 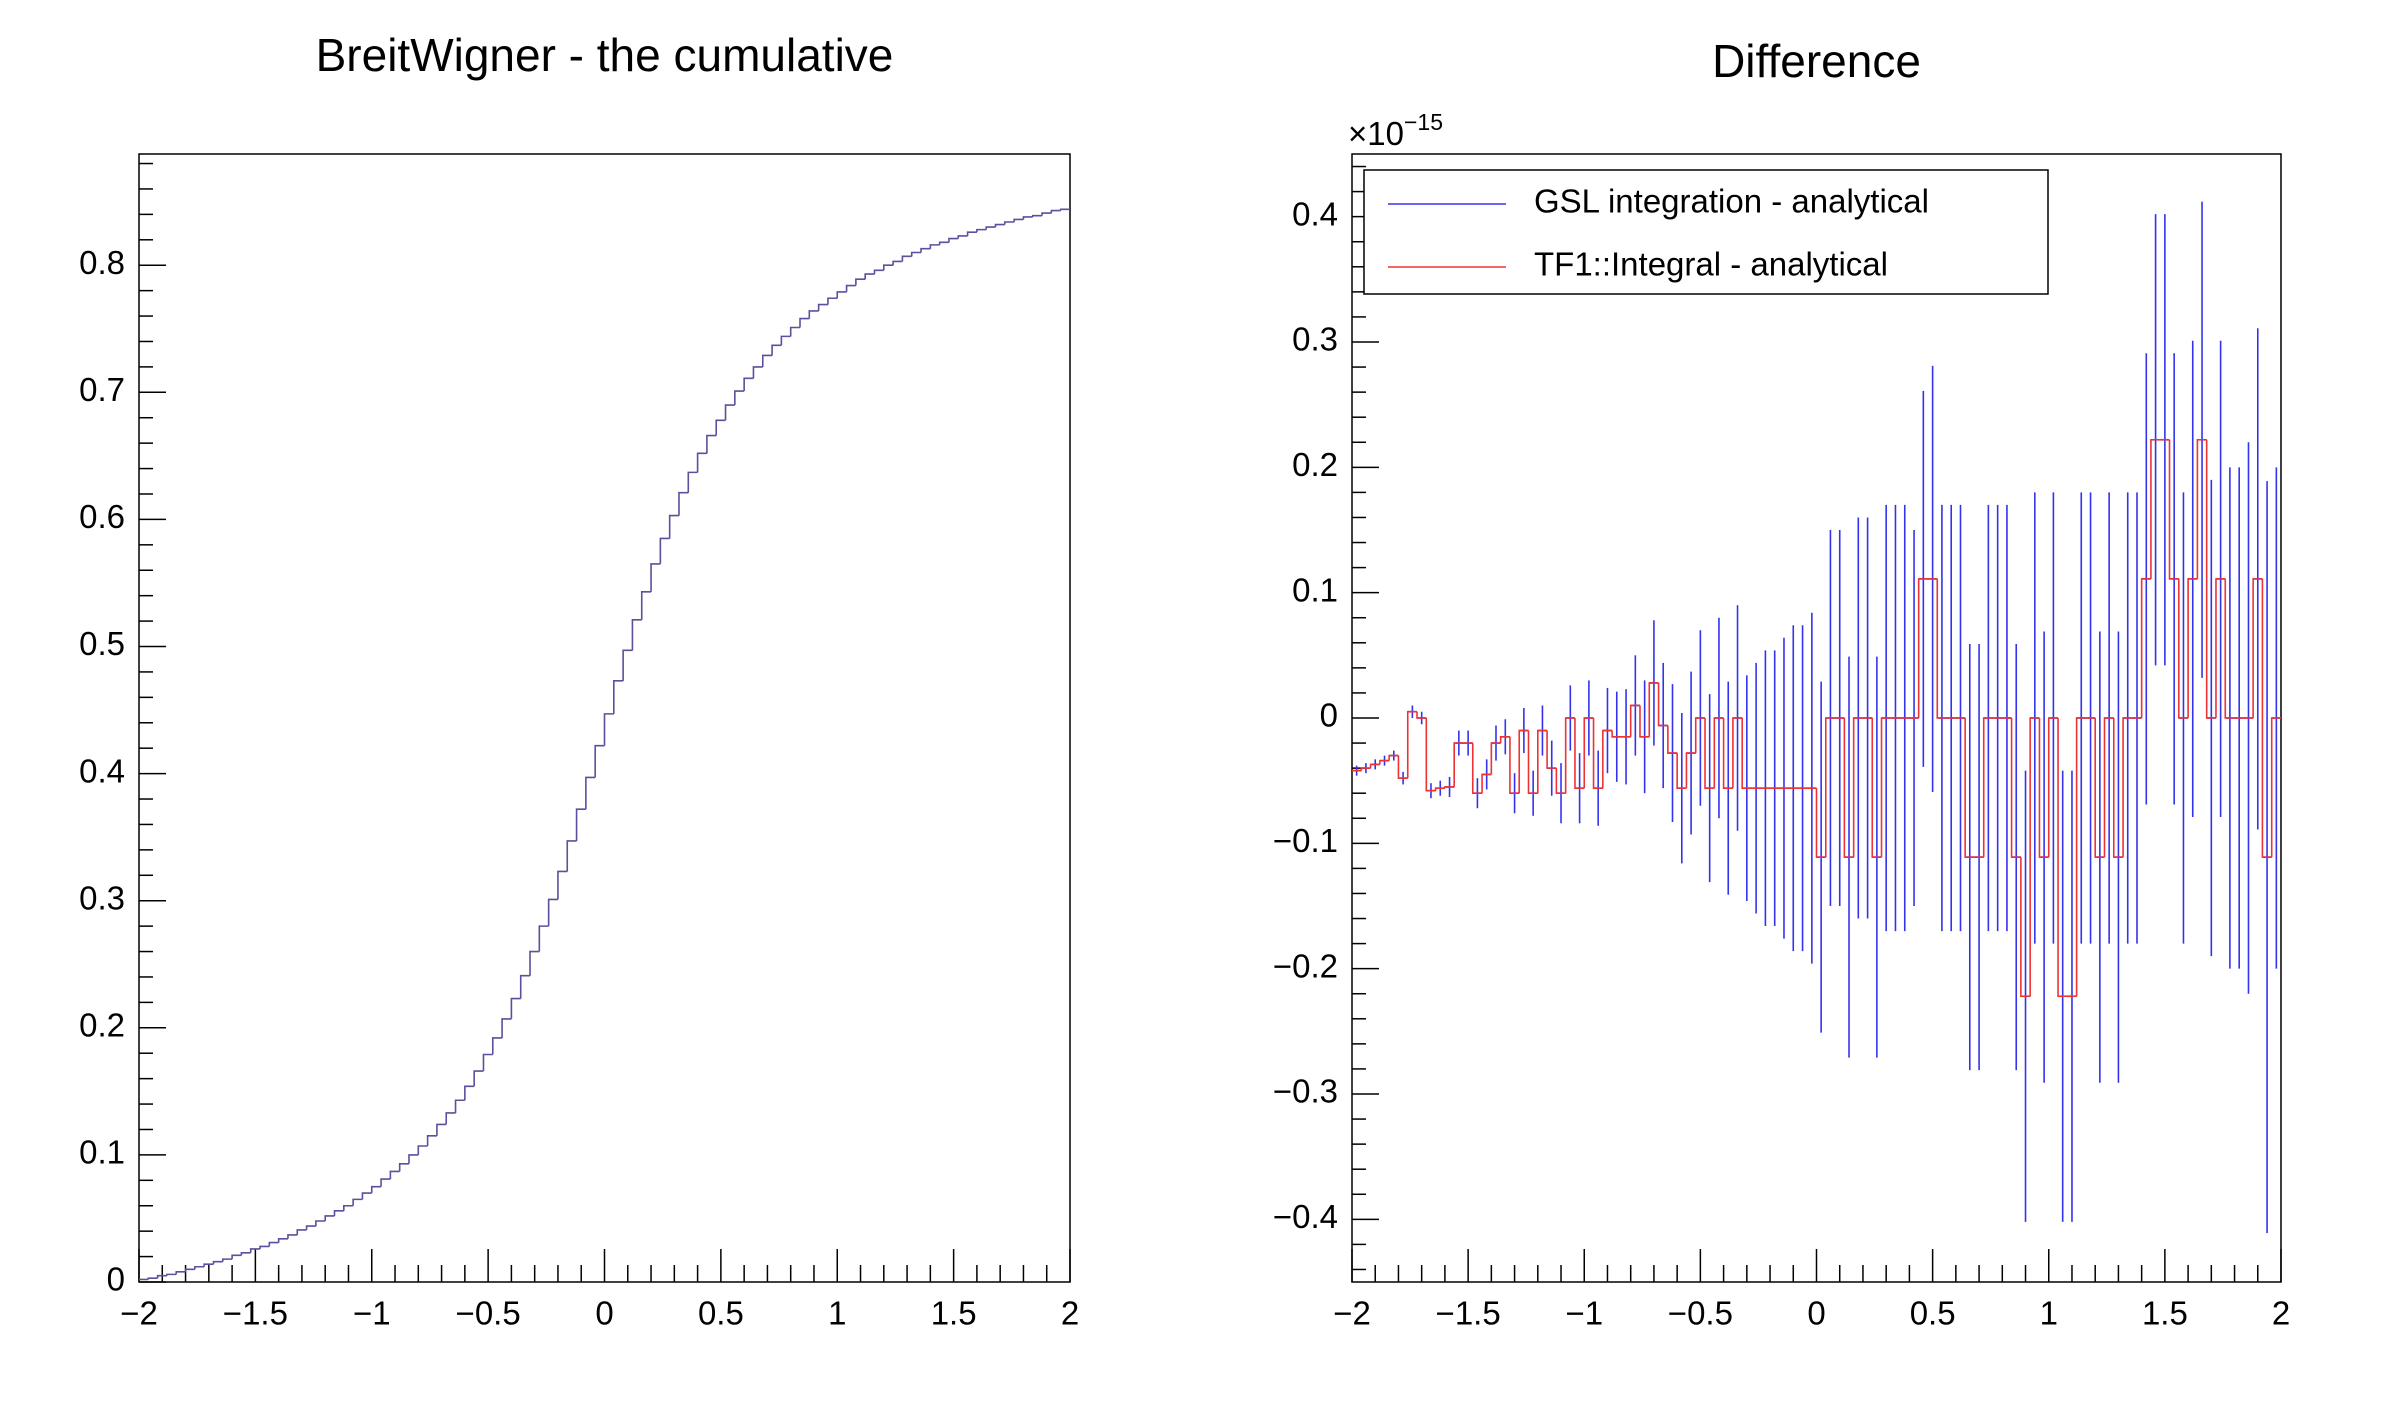 What do you see at coordinates (1305, 1091) in the screenshot?
I see `y-tick-label: −0.3` at bounding box center [1305, 1091].